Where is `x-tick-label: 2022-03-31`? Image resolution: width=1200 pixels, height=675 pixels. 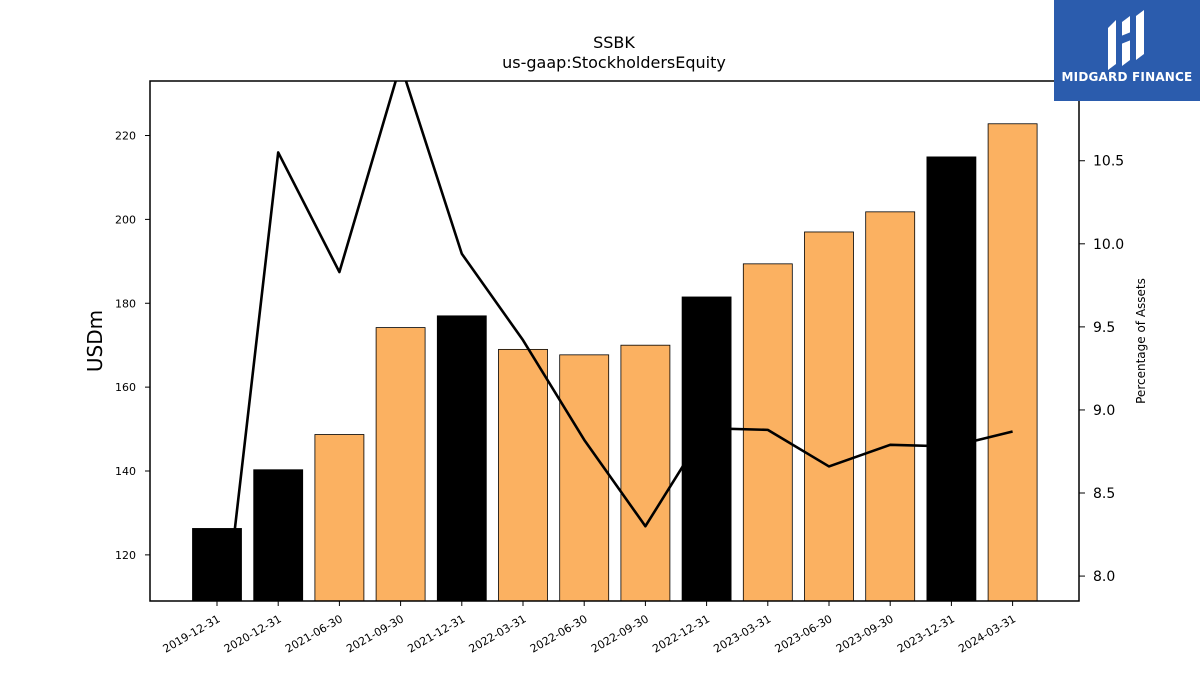 x-tick-label: 2022-03-31 is located at coordinates (498, 633).